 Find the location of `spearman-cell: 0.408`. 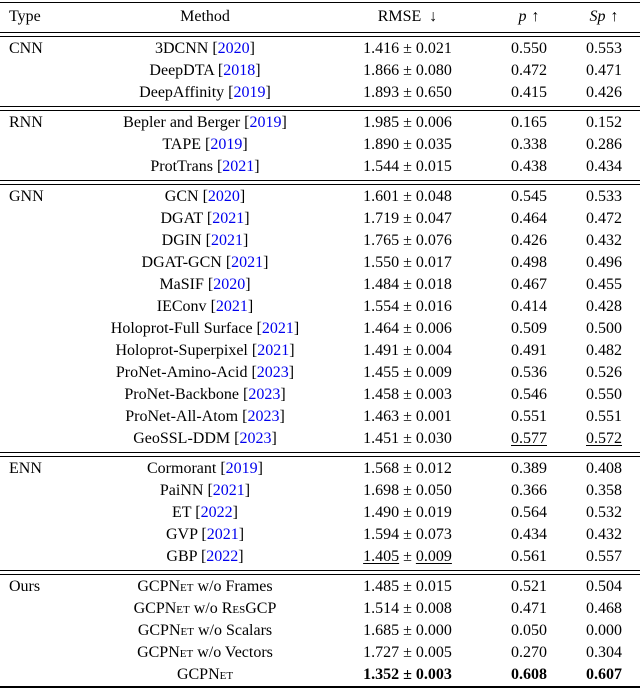

spearman-cell: 0.408 is located at coordinates (604, 468).